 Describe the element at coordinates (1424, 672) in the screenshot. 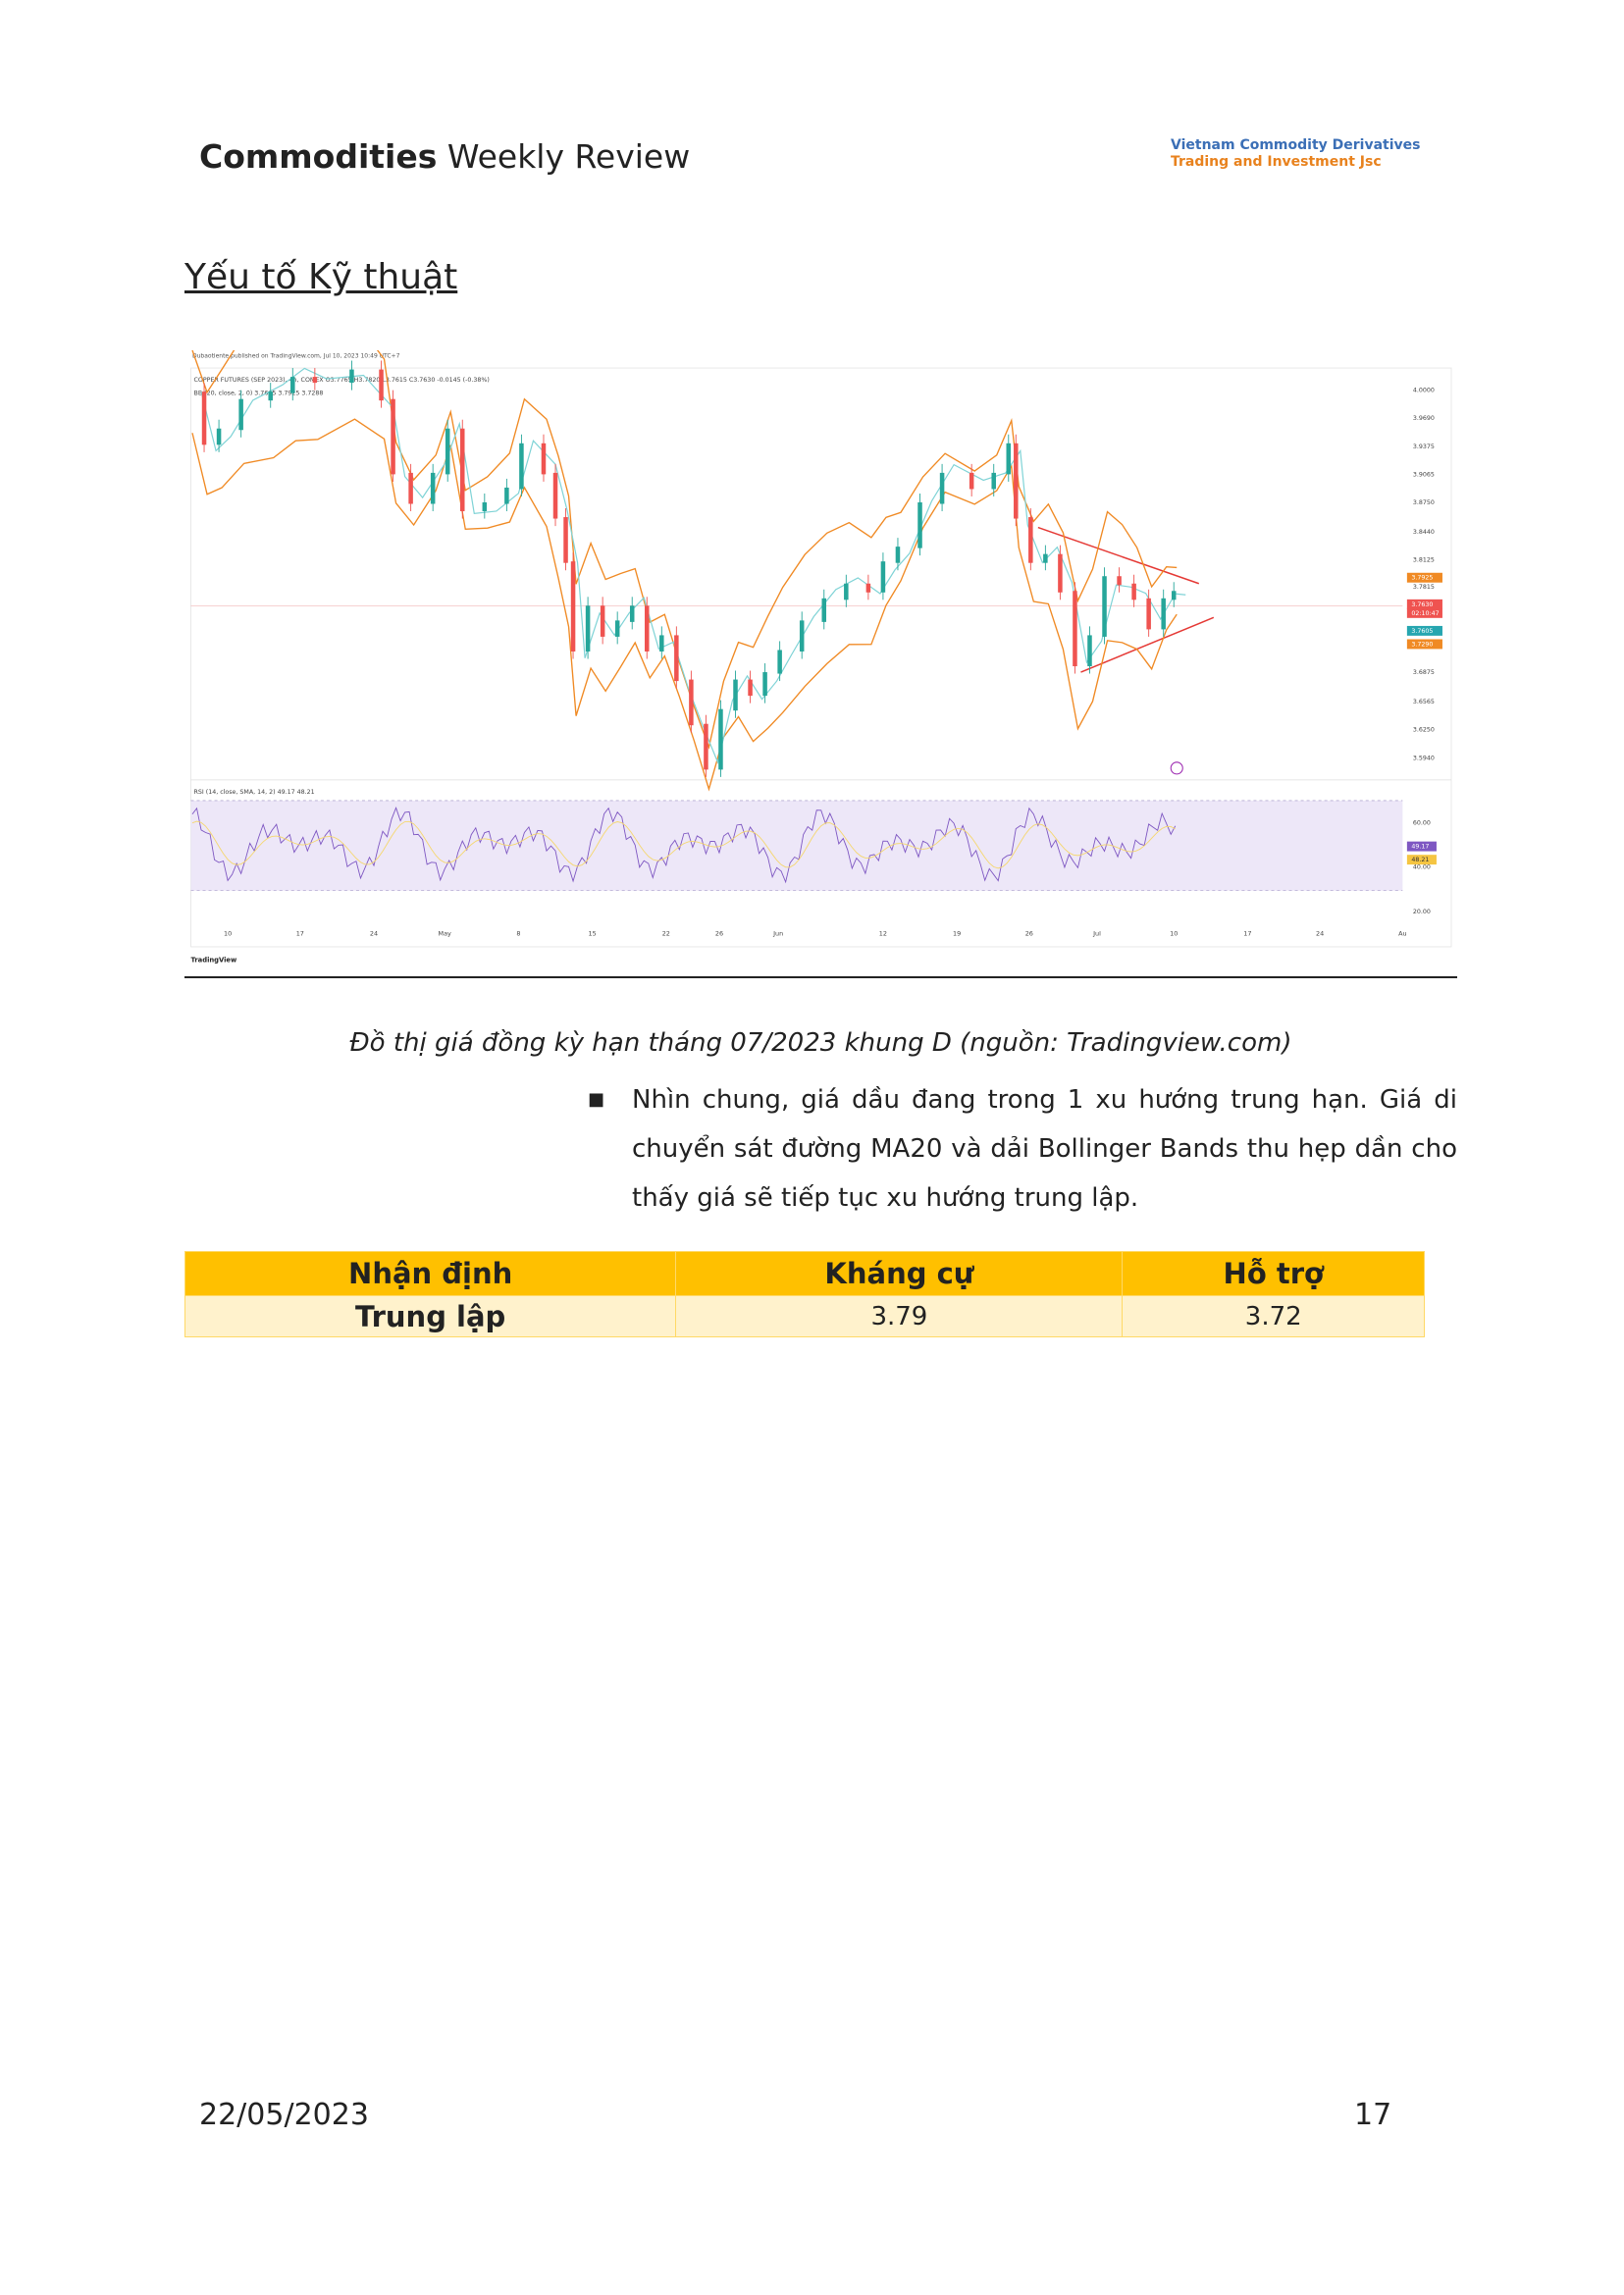

I see `price-tick: 3.6875` at that location.